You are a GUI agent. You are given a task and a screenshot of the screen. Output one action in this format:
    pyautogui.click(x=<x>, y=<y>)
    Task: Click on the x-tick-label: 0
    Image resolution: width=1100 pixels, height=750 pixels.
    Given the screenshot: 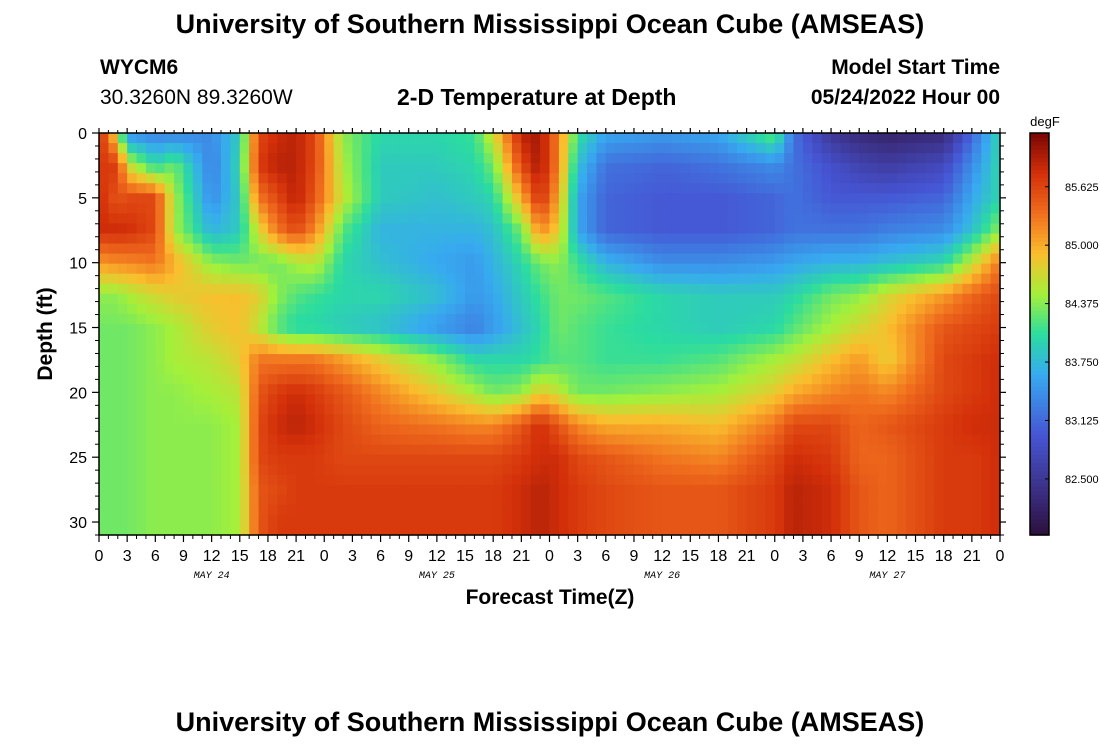 What is the action you would take?
    pyautogui.click(x=1000, y=556)
    